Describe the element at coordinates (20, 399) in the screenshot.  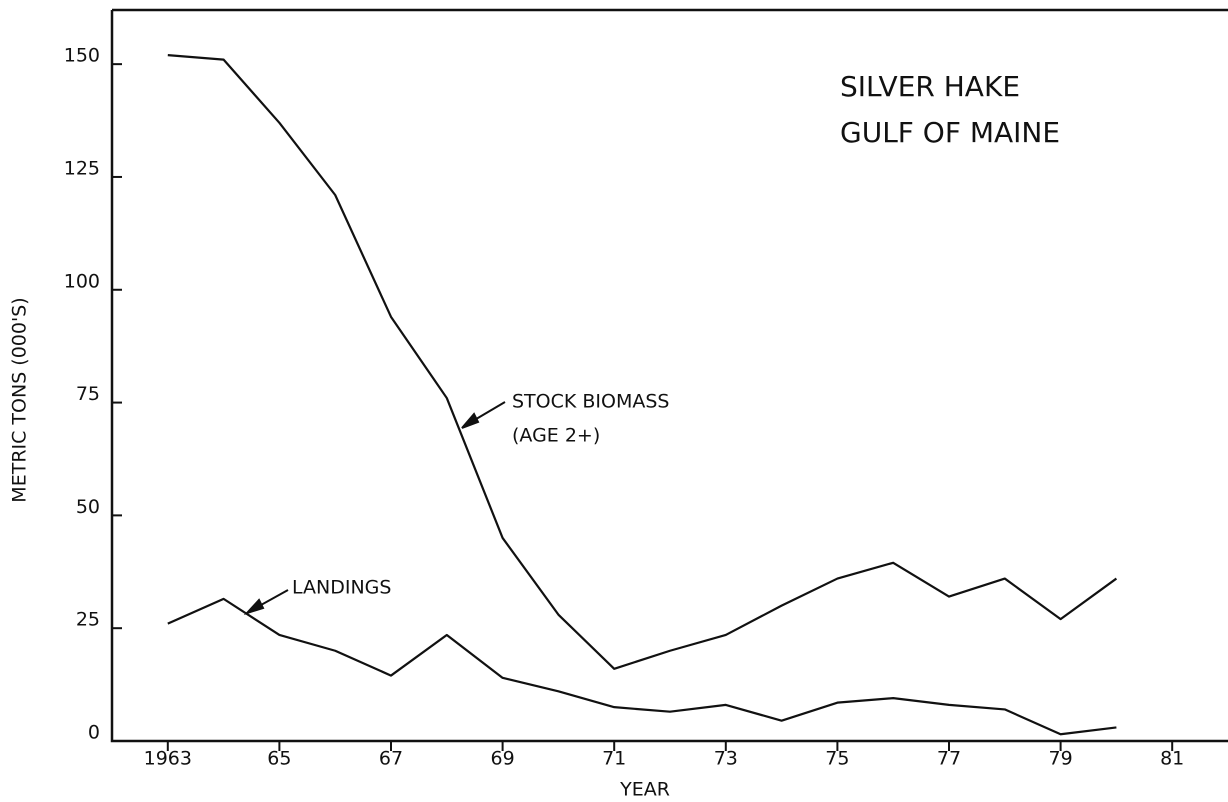
I see `y-axis-label: METRIC TONS (000'S)` at that location.